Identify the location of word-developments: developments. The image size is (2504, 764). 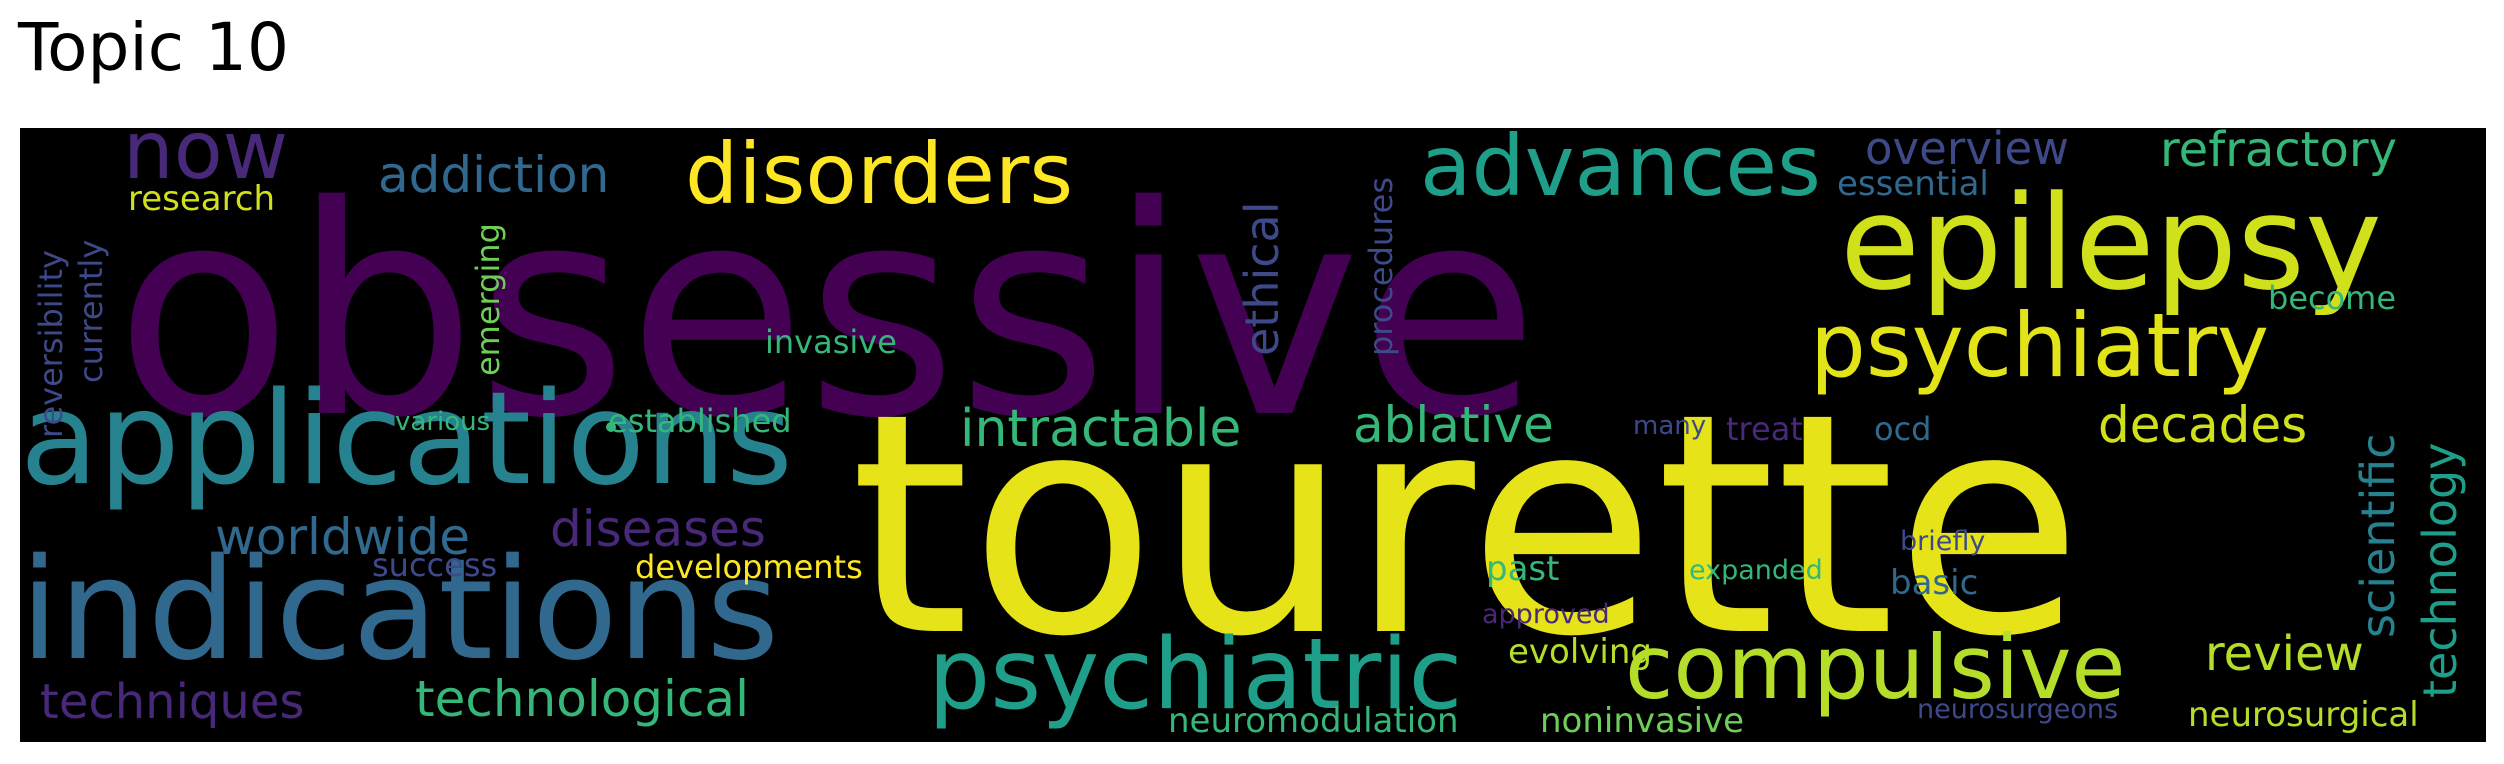
(749, 567).